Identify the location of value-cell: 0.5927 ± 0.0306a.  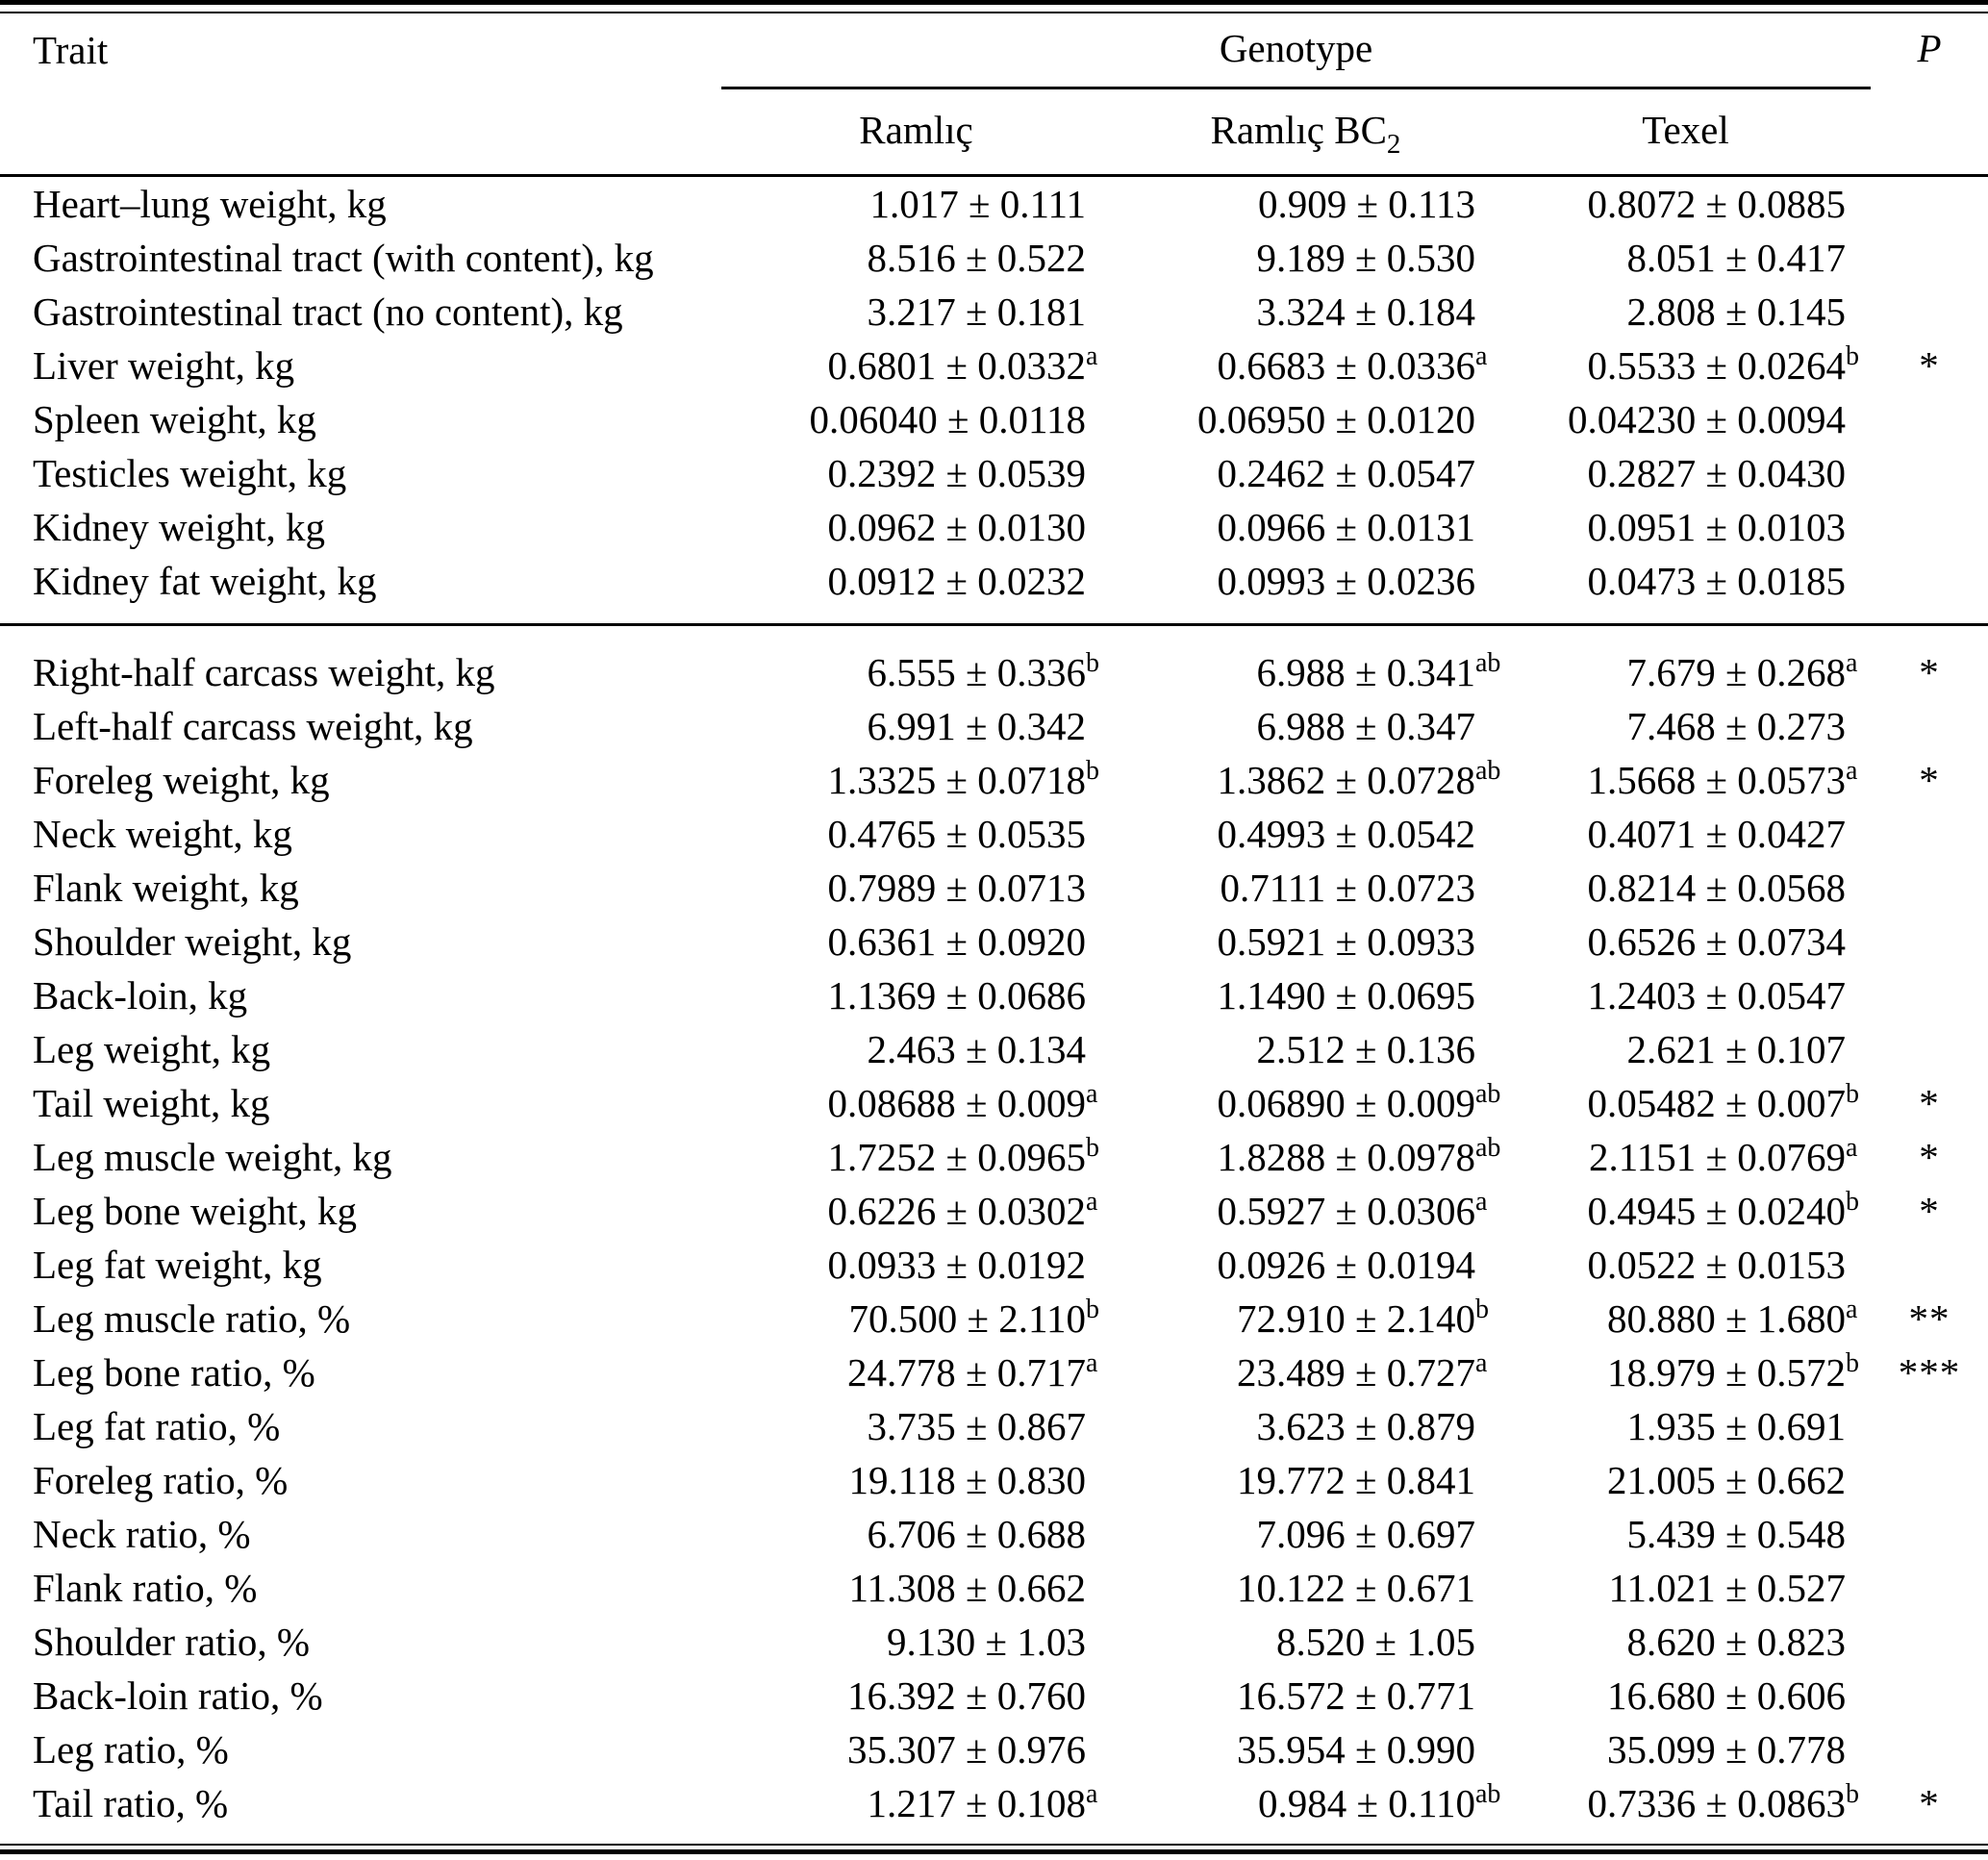
(1305, 1211).